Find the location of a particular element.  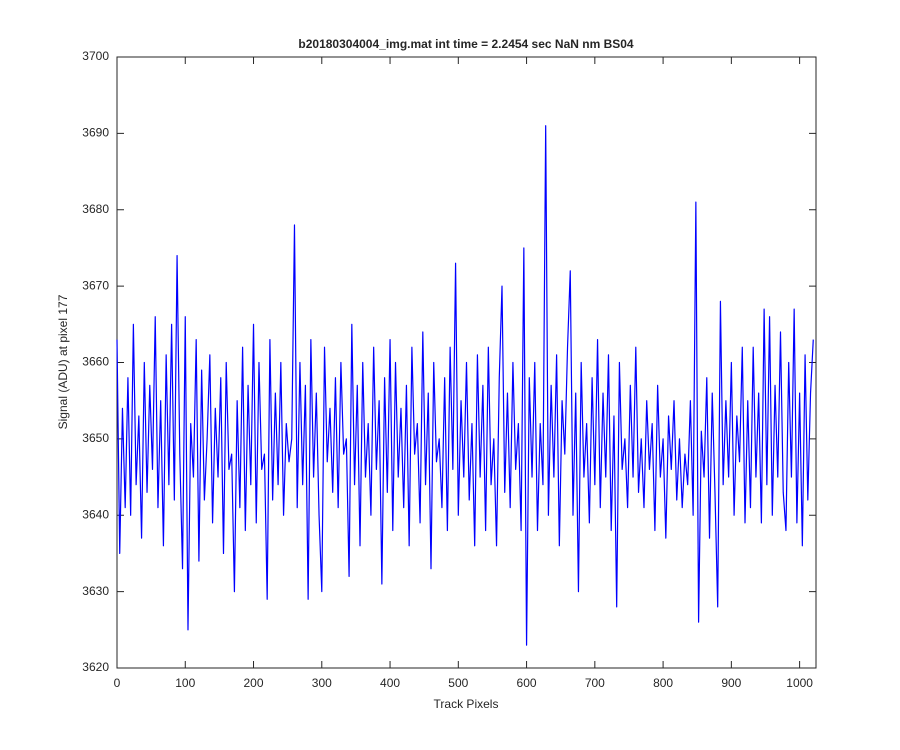

y-tick-label: 3620 is located at coordinates (95, 667).